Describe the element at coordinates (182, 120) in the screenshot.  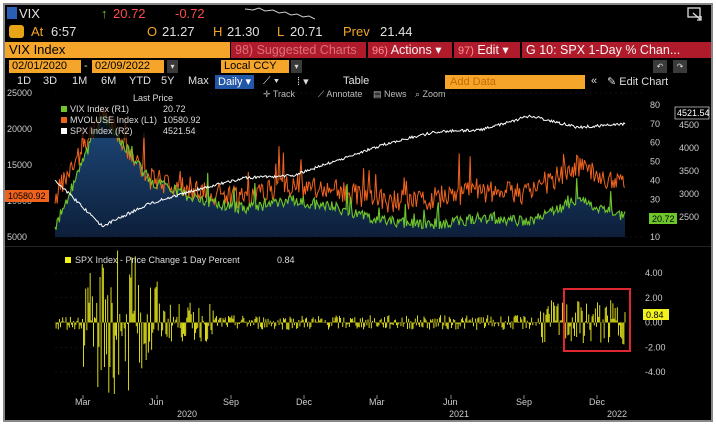
I see `legend-mvoluse-value: 10580.92` at that location.